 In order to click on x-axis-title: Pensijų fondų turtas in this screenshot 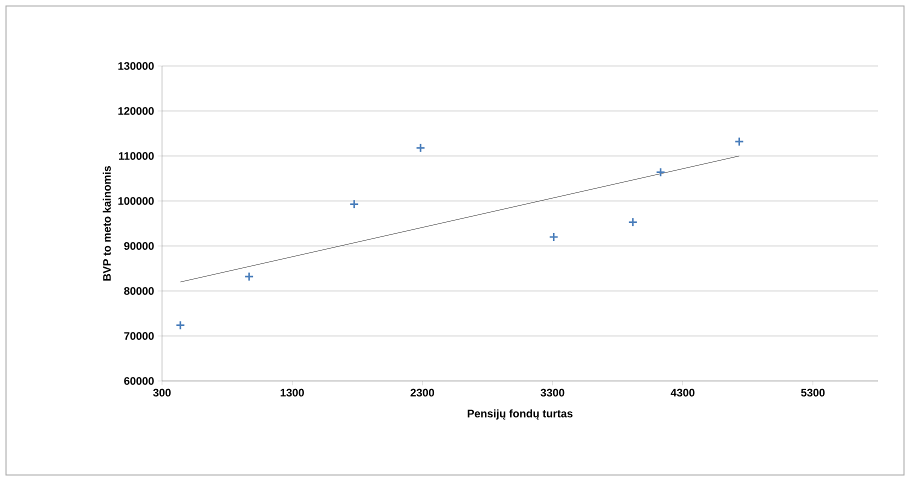, I will do `click(520, 414)`.